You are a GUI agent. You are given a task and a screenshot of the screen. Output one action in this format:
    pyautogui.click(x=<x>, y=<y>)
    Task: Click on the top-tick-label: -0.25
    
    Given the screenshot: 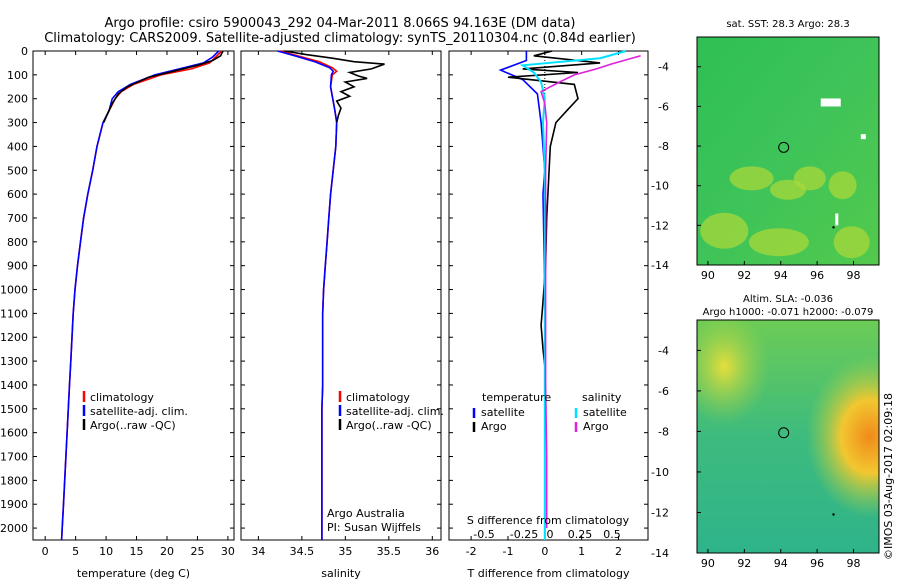 What is the action you would take?
    pyautogui.click(x=524, y=534)
    